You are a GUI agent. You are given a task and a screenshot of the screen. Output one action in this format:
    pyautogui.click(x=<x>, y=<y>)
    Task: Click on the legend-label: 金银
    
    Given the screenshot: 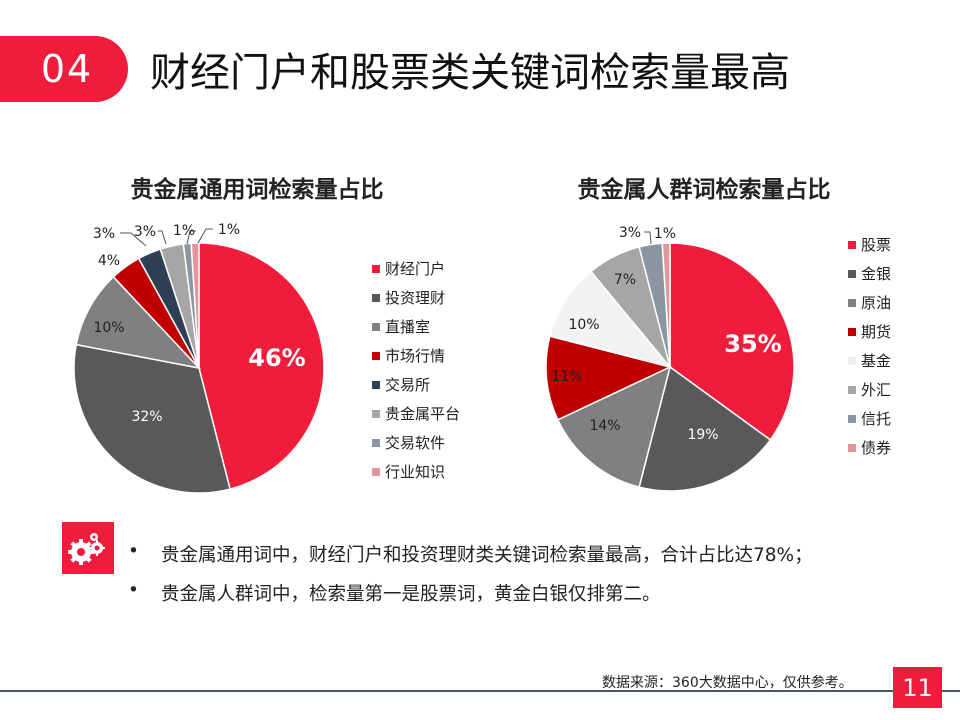 What is the action you would take?
    pyautogui.click(x=876, y=274)
    